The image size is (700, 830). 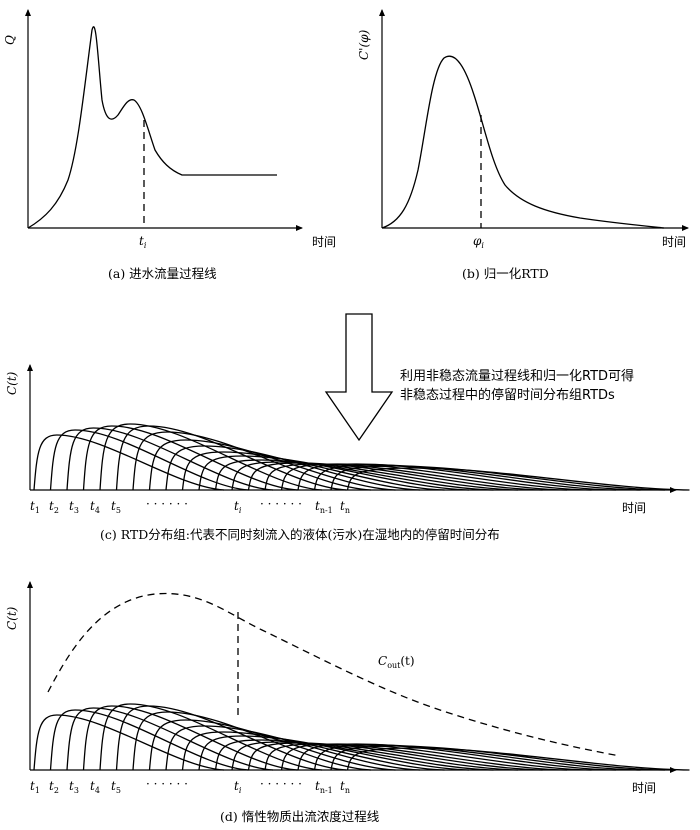 What do you see at coordinates (644, 788) in the screenshot?
I see `panel-d-xlabel: 时间` at bounding box center [644, 788].